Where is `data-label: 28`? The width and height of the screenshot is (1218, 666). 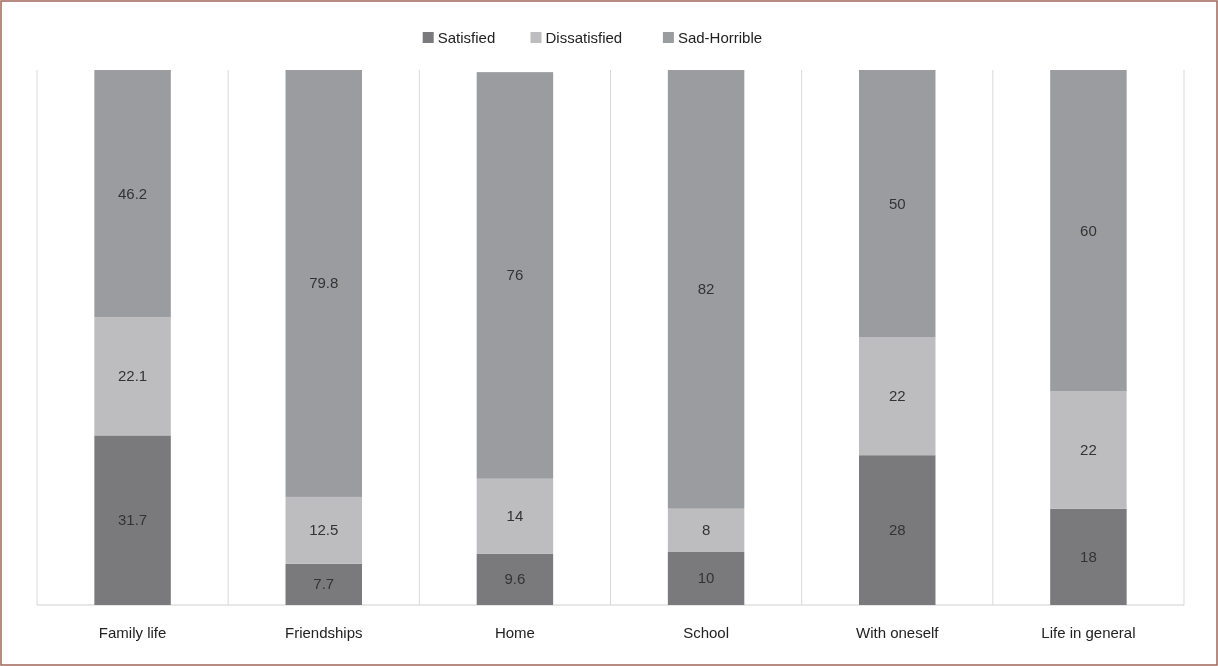
data-label: 28 is located at coordinates (897, 530).